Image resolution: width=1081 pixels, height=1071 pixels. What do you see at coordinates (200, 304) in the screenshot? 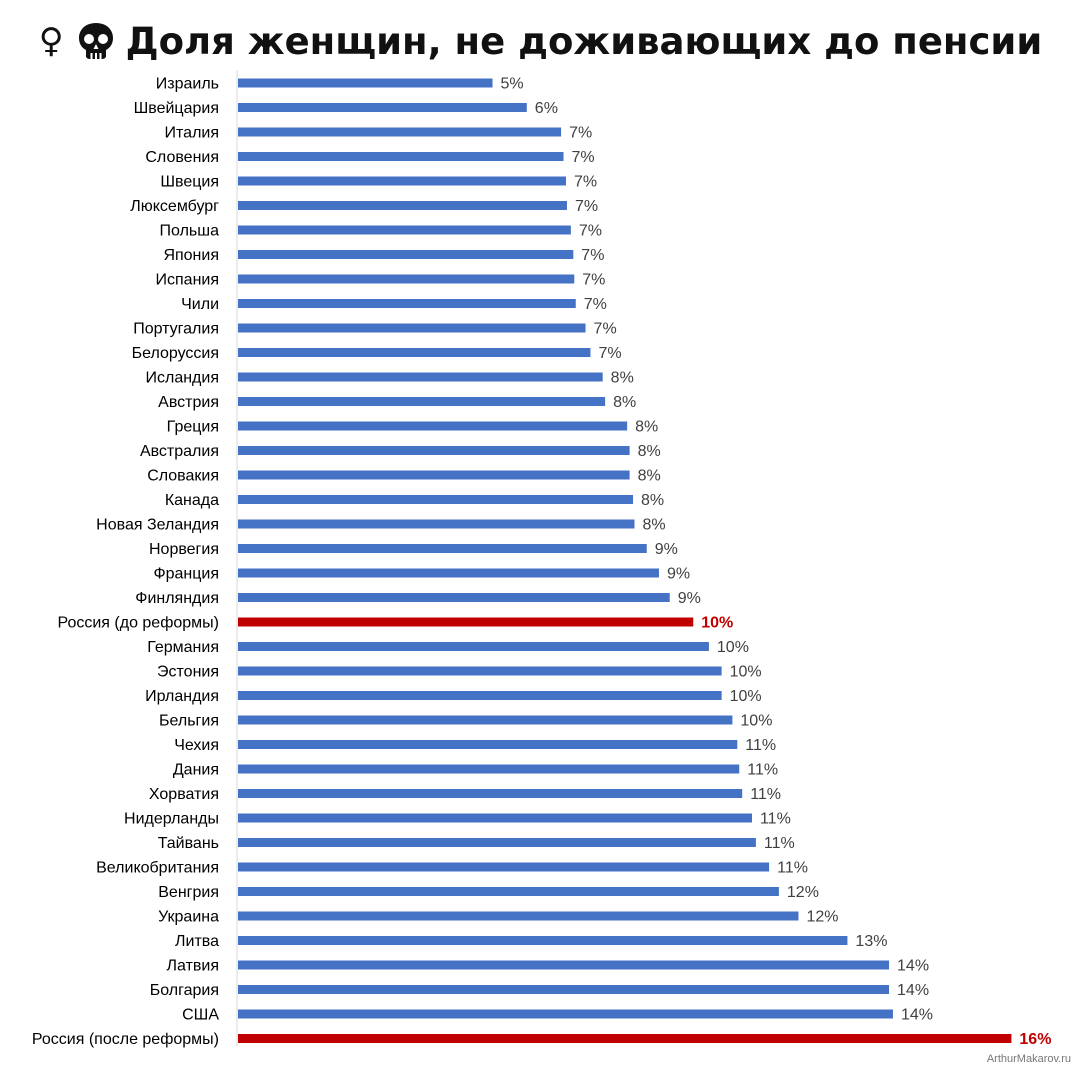
I see `category-label: Чили` at bounding box center [200, 304].